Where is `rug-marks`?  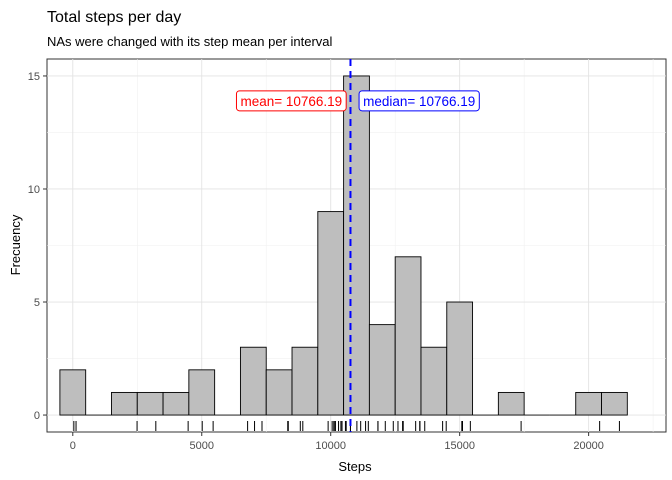 rug-marks is located at coordinates (346, 426).